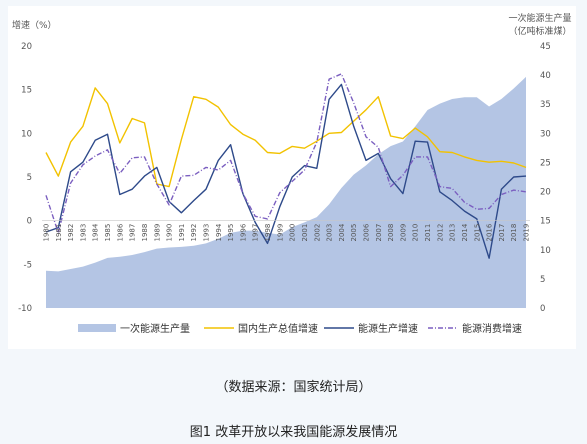  Describe the element at coordinates (83, 233) in the screenshot. I see `x-tick-label: 1983` at that location.